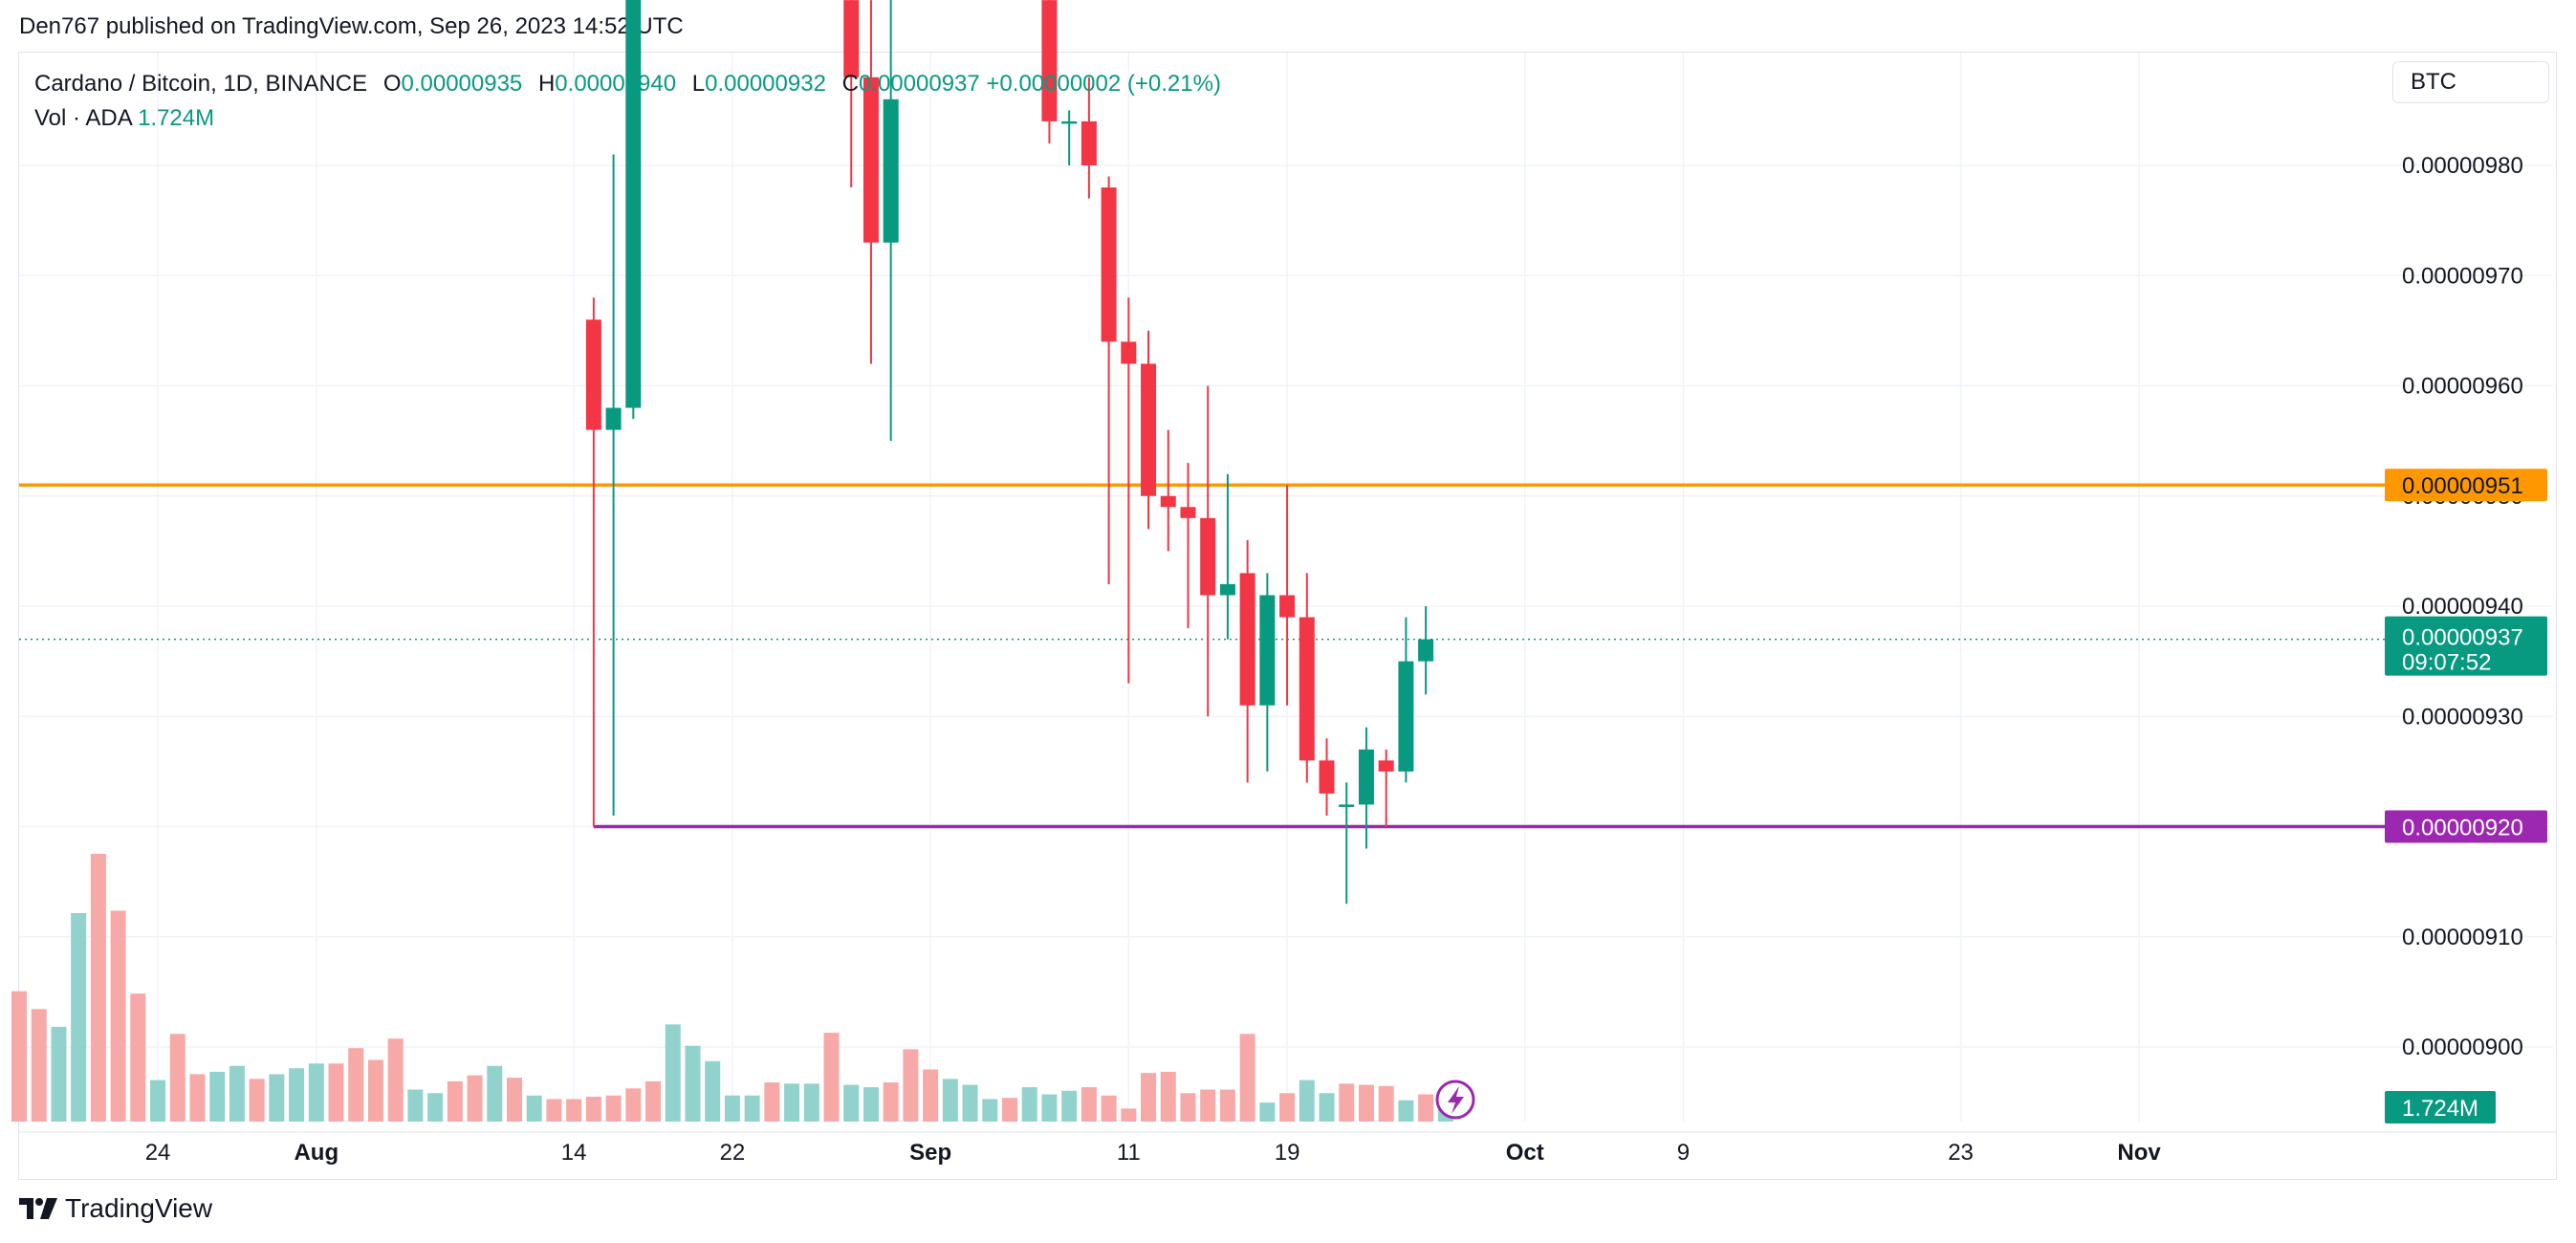  I want to click on volume-legend-row: Vol · ADA 1.724M, so click(627, 118).